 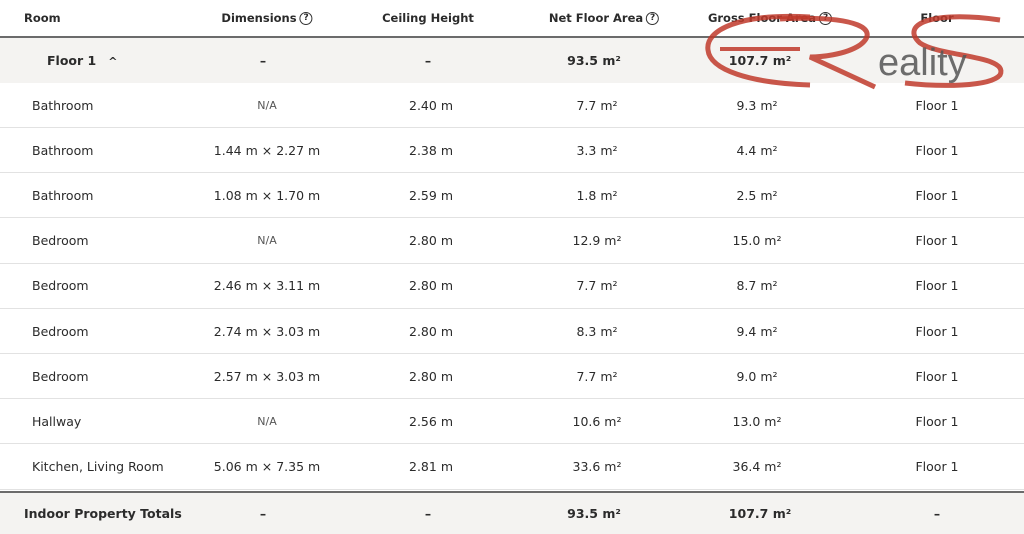 I want to click on cell-ceiling: 2.38 m, so click(x=431, y=150).